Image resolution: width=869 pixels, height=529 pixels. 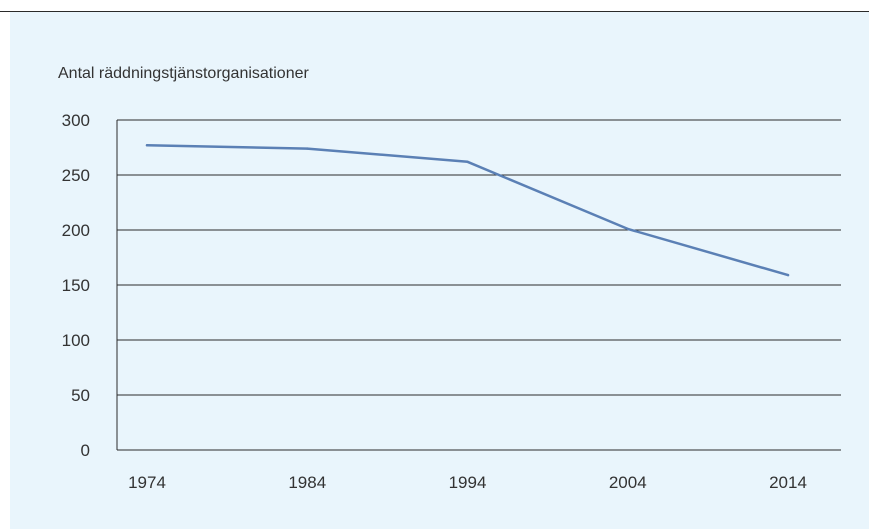 What do you see at coordinates (147, 145) in the screenshot?
I see `data-point-1974` at bounding box center [147, 145].